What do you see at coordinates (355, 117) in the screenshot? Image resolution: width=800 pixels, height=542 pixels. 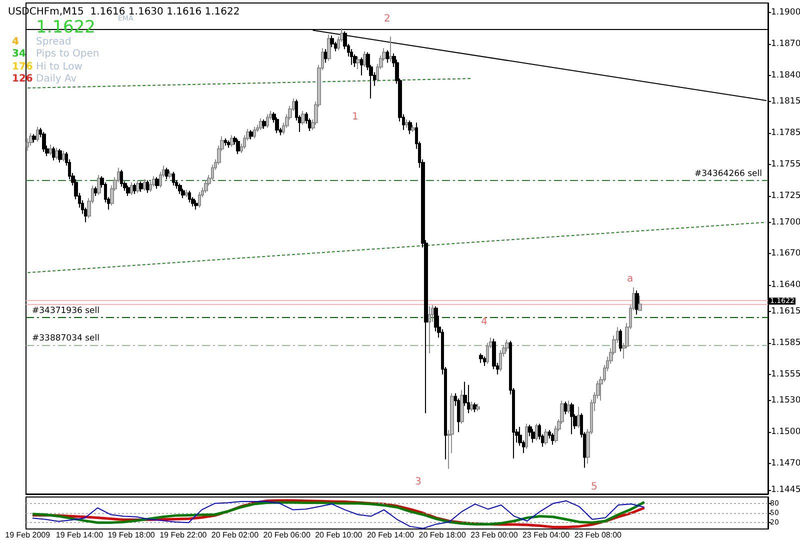 I see `annotation: 1` at bounding box center [355, 117].